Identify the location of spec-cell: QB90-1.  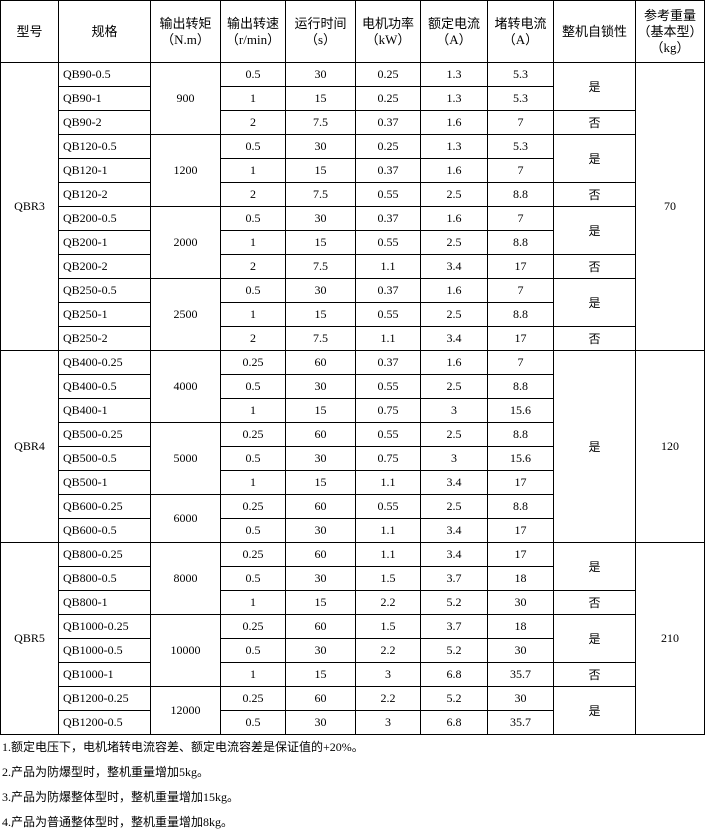
(104, 98).